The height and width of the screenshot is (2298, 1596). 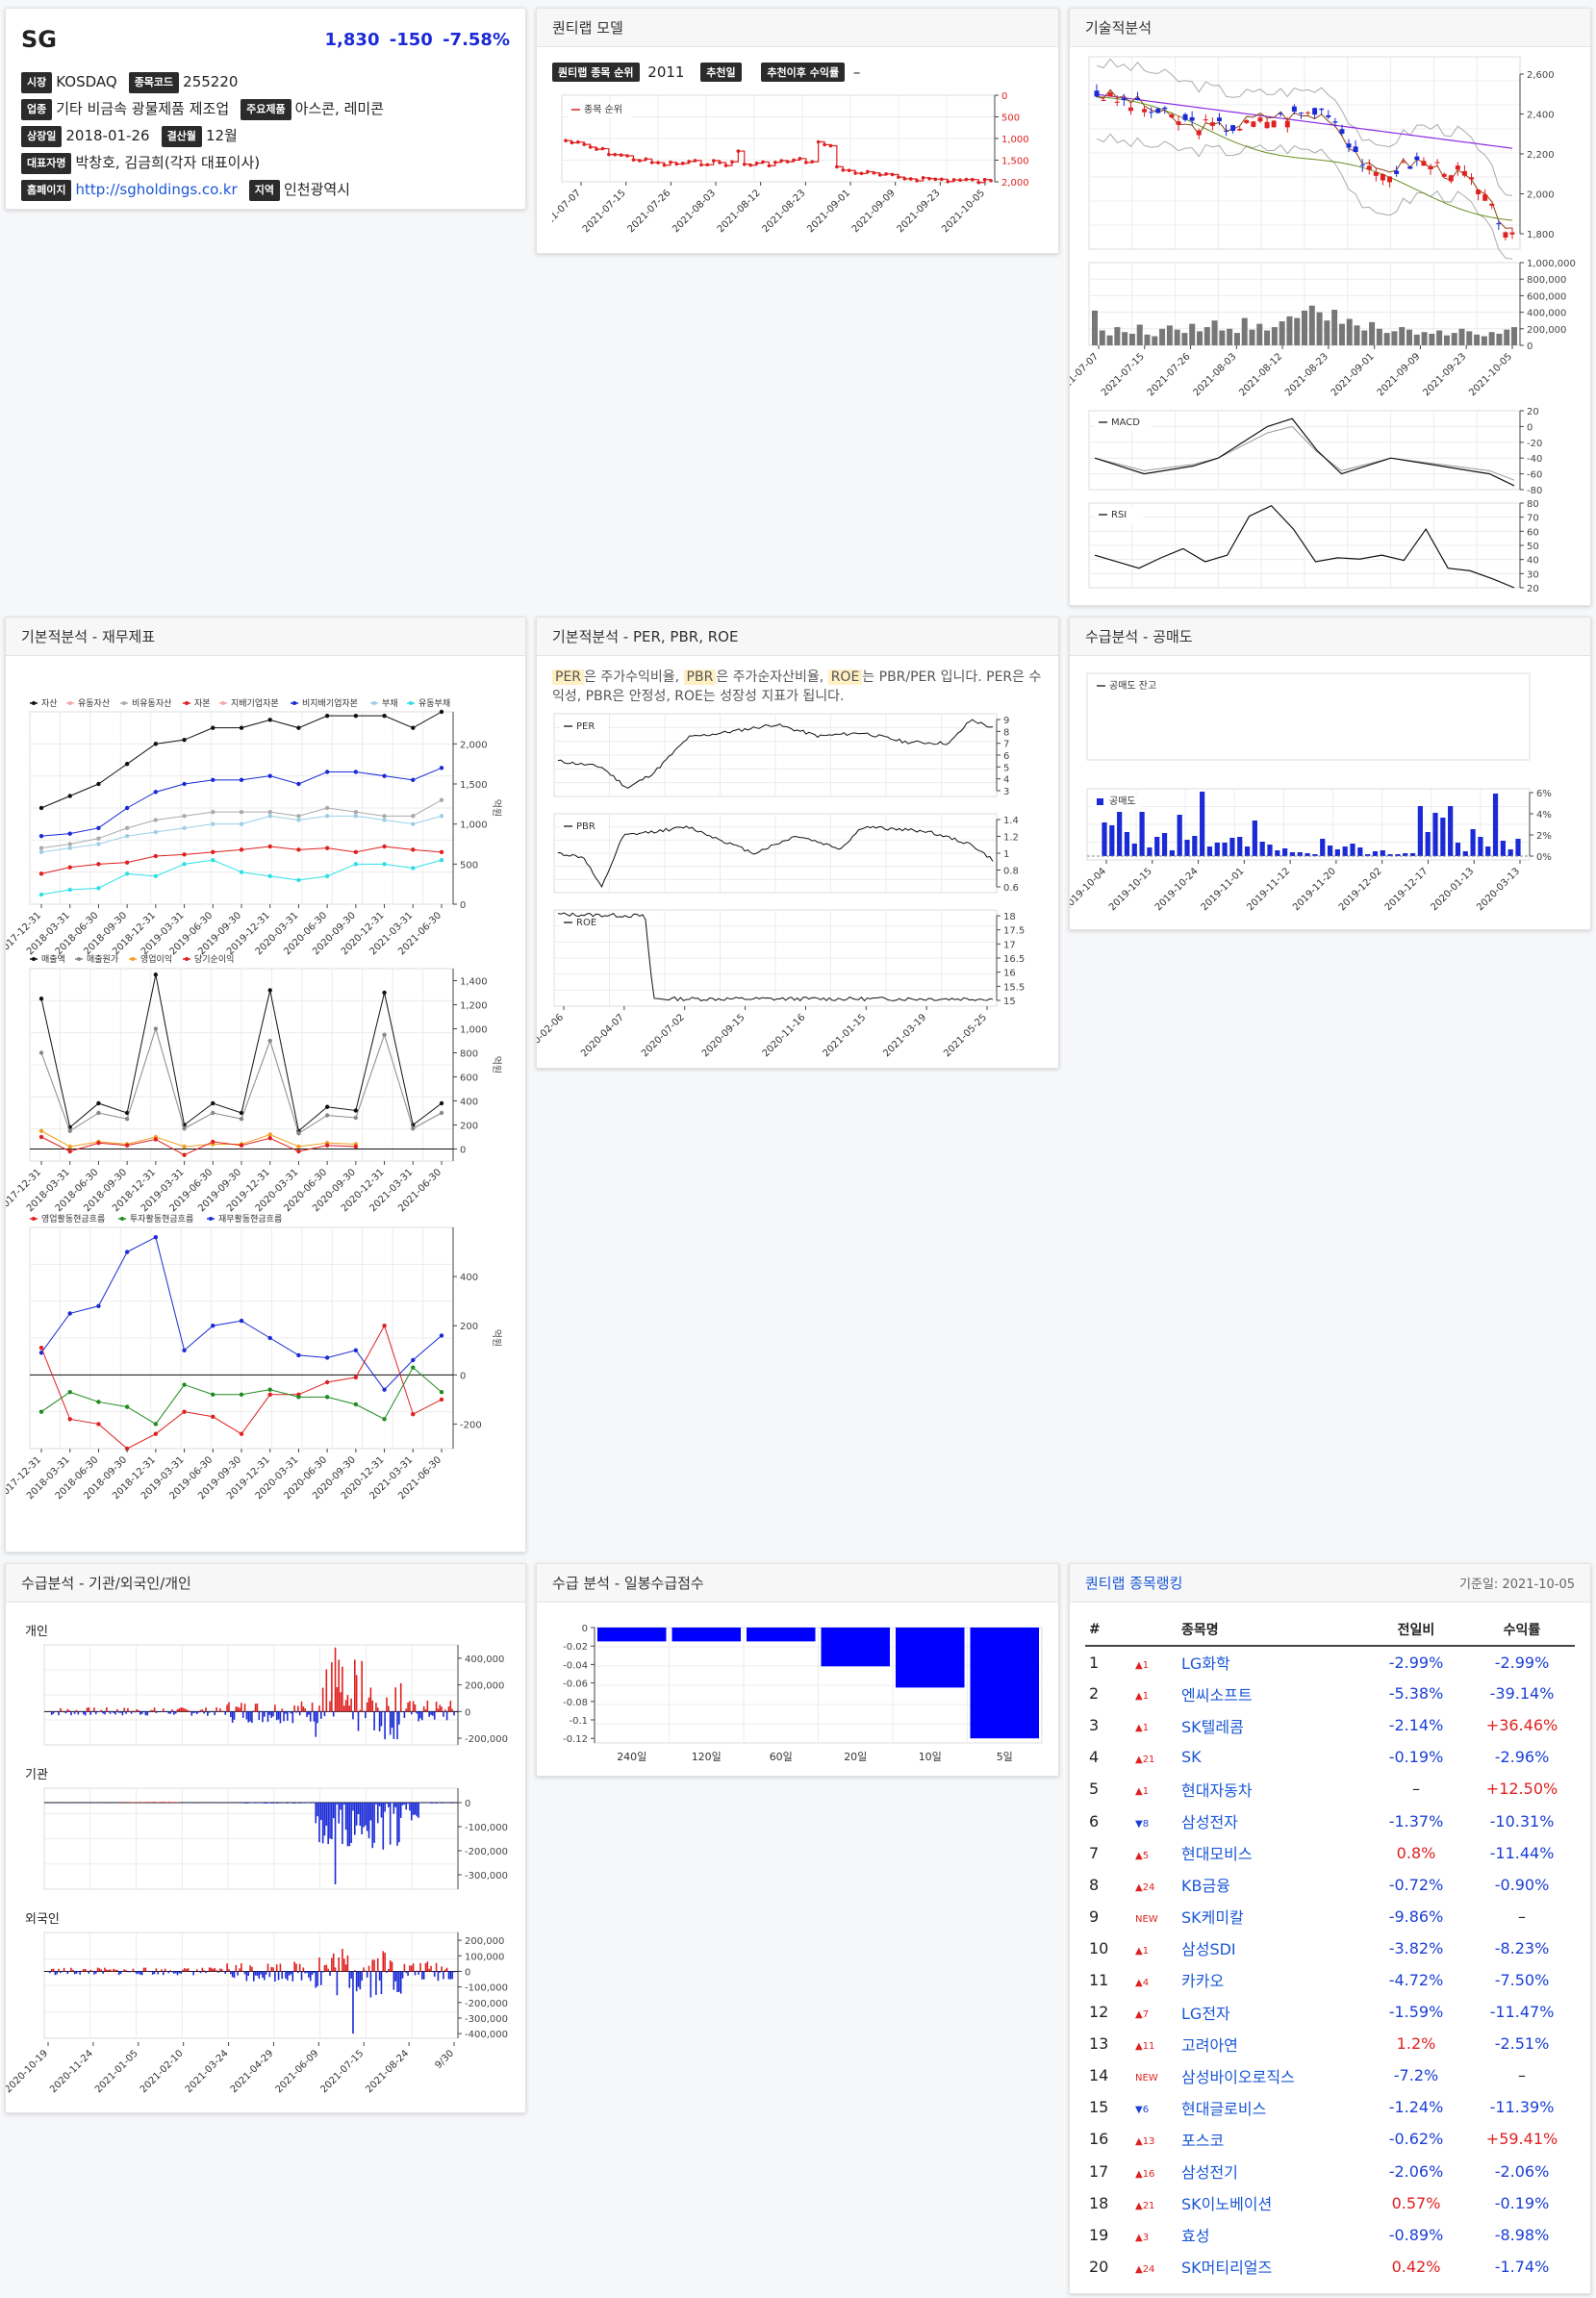 I want to click on stock-link: 삼성전자, so click(x=1210, y=1822).